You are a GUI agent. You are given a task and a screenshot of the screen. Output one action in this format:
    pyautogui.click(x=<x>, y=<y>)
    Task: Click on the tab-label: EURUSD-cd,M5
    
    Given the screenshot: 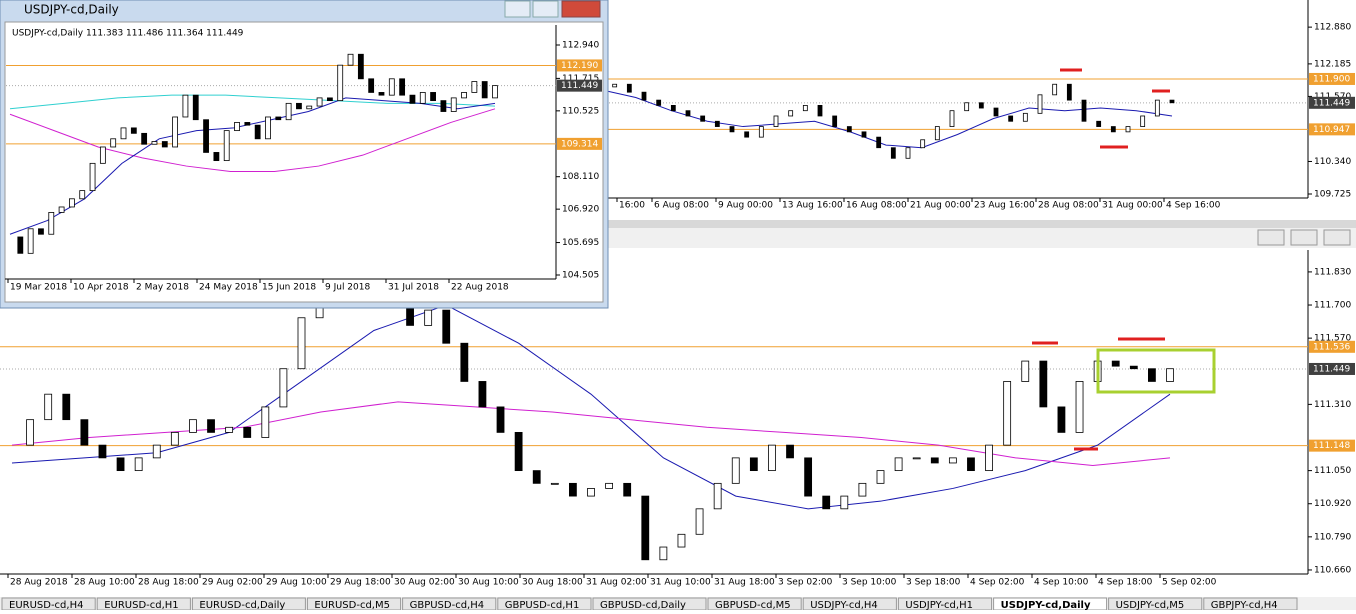 What is the action you would take?
    pyautogui.click(x=352, y=605)
    